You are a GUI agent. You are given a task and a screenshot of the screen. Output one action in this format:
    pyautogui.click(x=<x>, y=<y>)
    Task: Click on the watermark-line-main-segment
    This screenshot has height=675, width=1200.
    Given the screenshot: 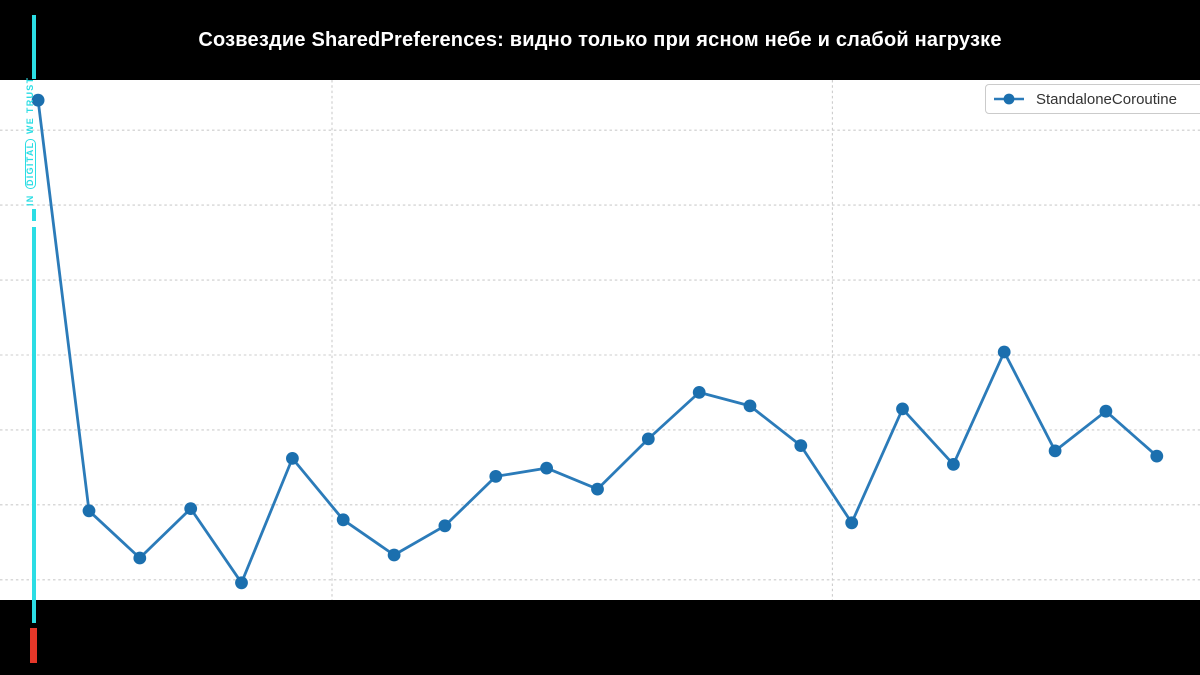 What is the action you would take?
    pyautogui.click(x=34, y=425)
    